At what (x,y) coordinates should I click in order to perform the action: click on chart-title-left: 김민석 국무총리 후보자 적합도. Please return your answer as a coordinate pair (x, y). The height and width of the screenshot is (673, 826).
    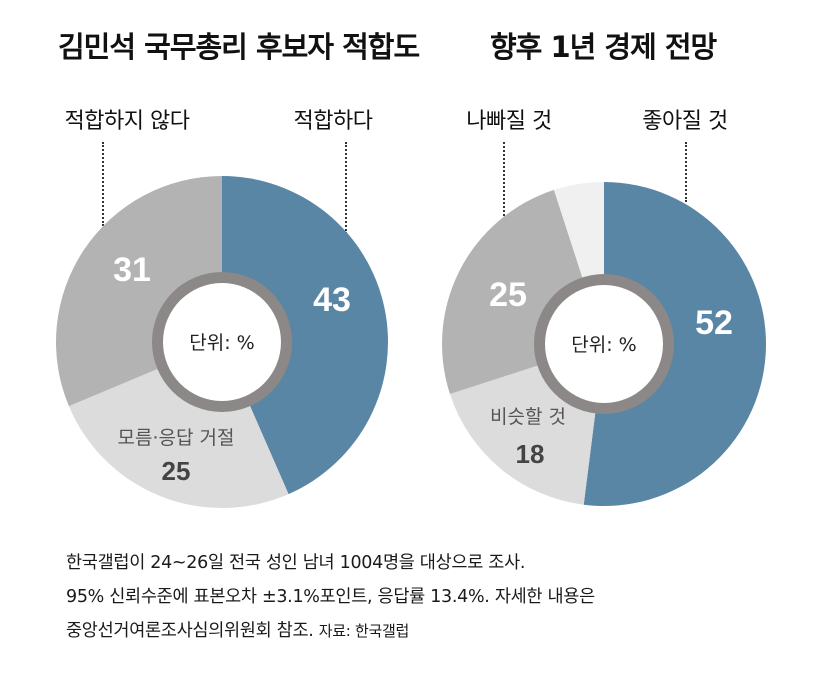
    Looking at the image, I should click on (239, 47).